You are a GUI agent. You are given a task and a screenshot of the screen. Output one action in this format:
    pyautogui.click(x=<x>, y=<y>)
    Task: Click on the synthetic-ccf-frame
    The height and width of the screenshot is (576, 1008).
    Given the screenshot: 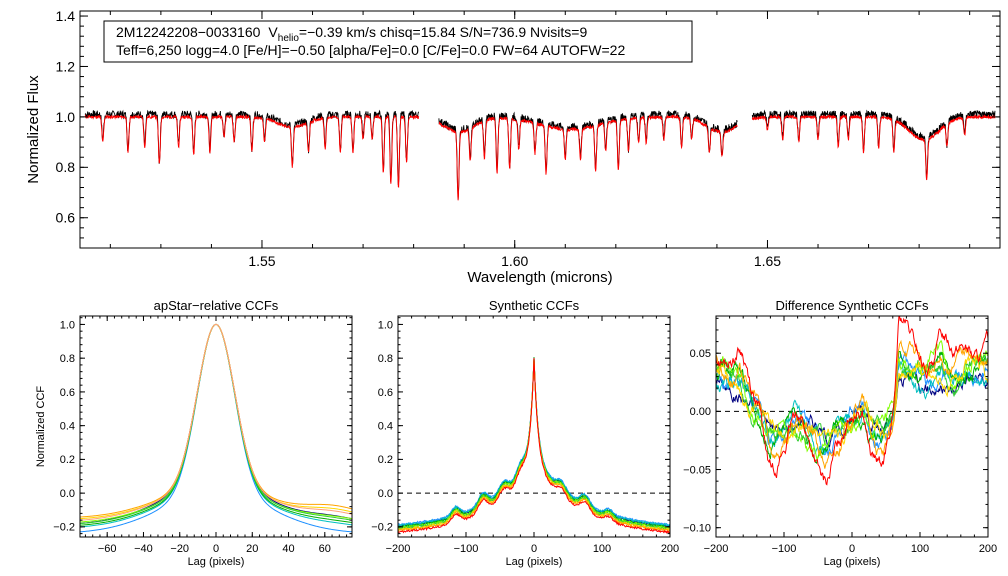 What is the action you would take?
    pyautogui.click(x=534, y=426)
    